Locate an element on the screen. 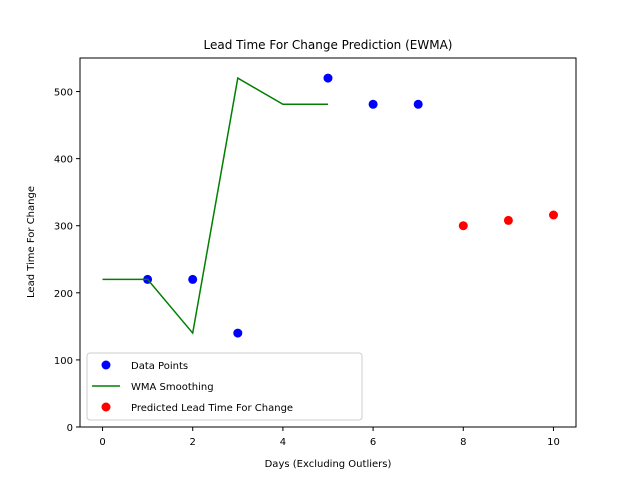 This screenshot has height=480, width=640. x-axis: 0 2 4 6 8 10 is located at coordinates (329, 437).